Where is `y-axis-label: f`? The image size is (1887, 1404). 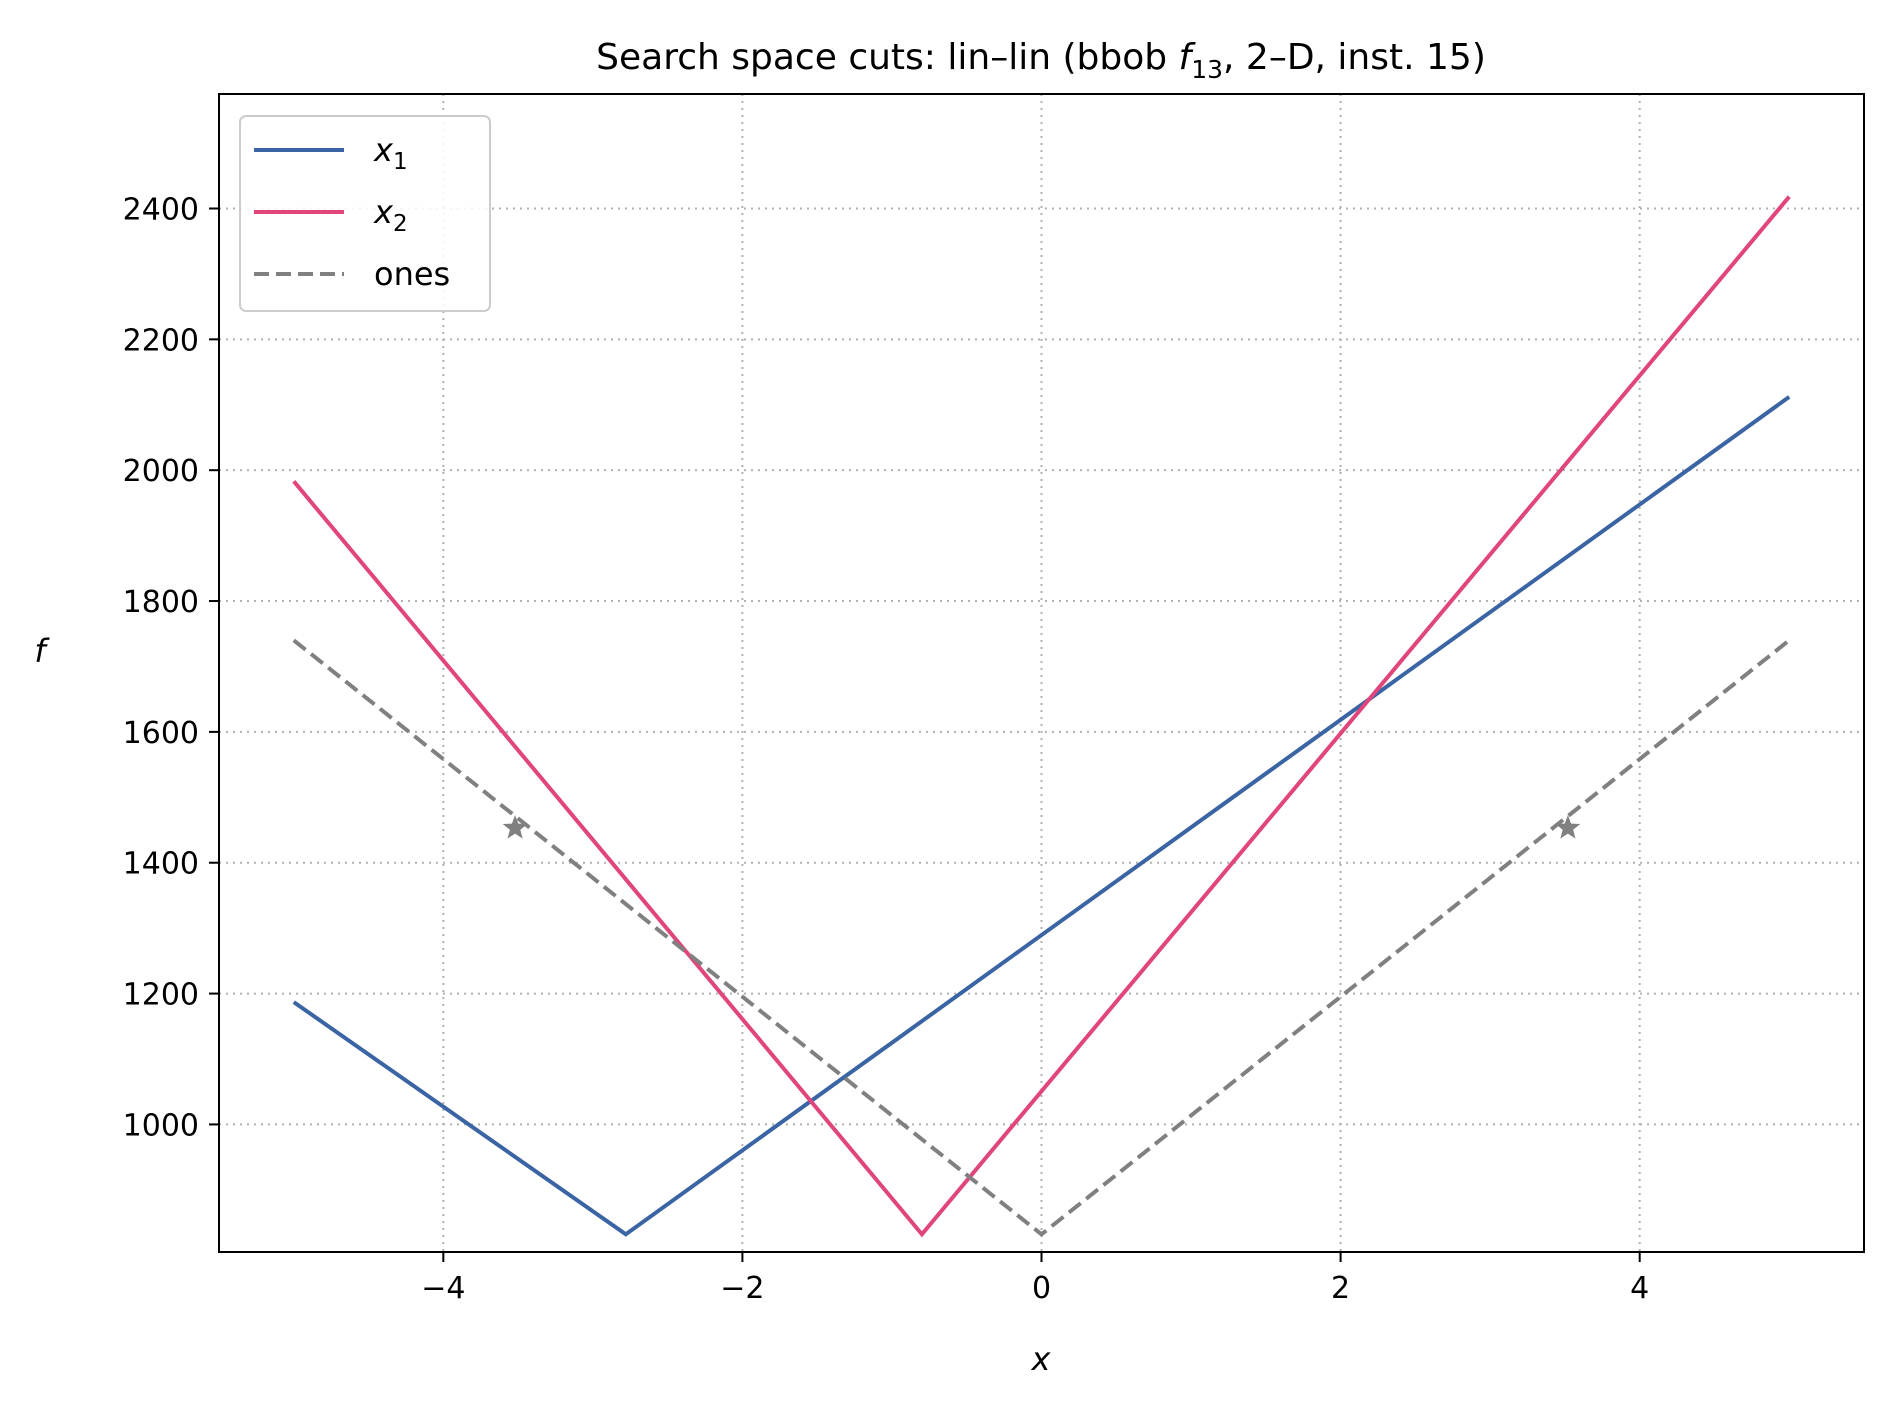 y-axis-label: f is located at coordinates (42, 651).